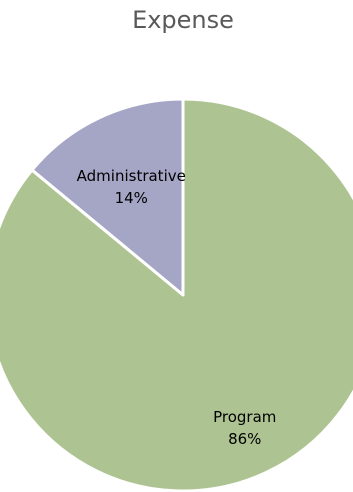  Describe the element at coordinates (131, 198) in the screenshot. I see `slice-value-label: 14%` at that location.